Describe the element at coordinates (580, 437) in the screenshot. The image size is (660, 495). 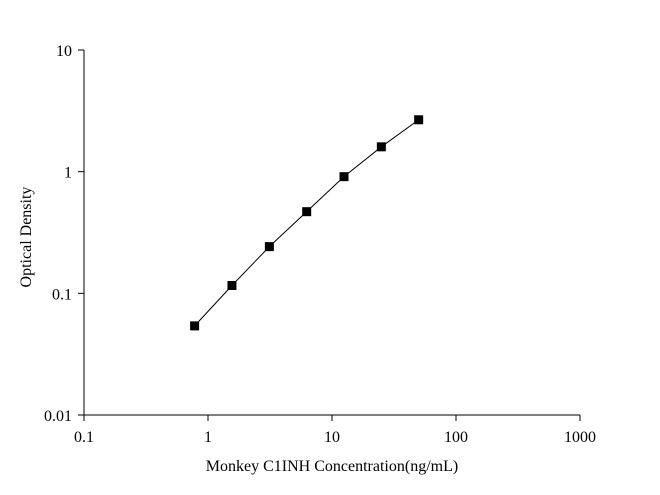
I see `x-tick-label: 1000` at that location.